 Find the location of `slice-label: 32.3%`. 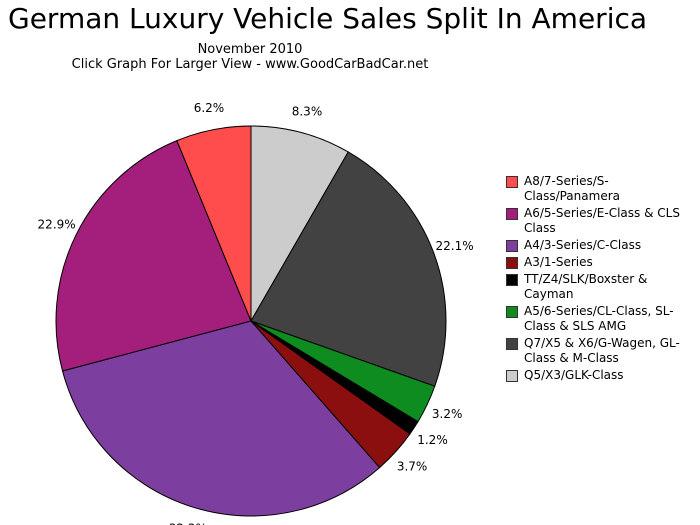

slice-label: 32.3% is located at coordinates (188, 523).